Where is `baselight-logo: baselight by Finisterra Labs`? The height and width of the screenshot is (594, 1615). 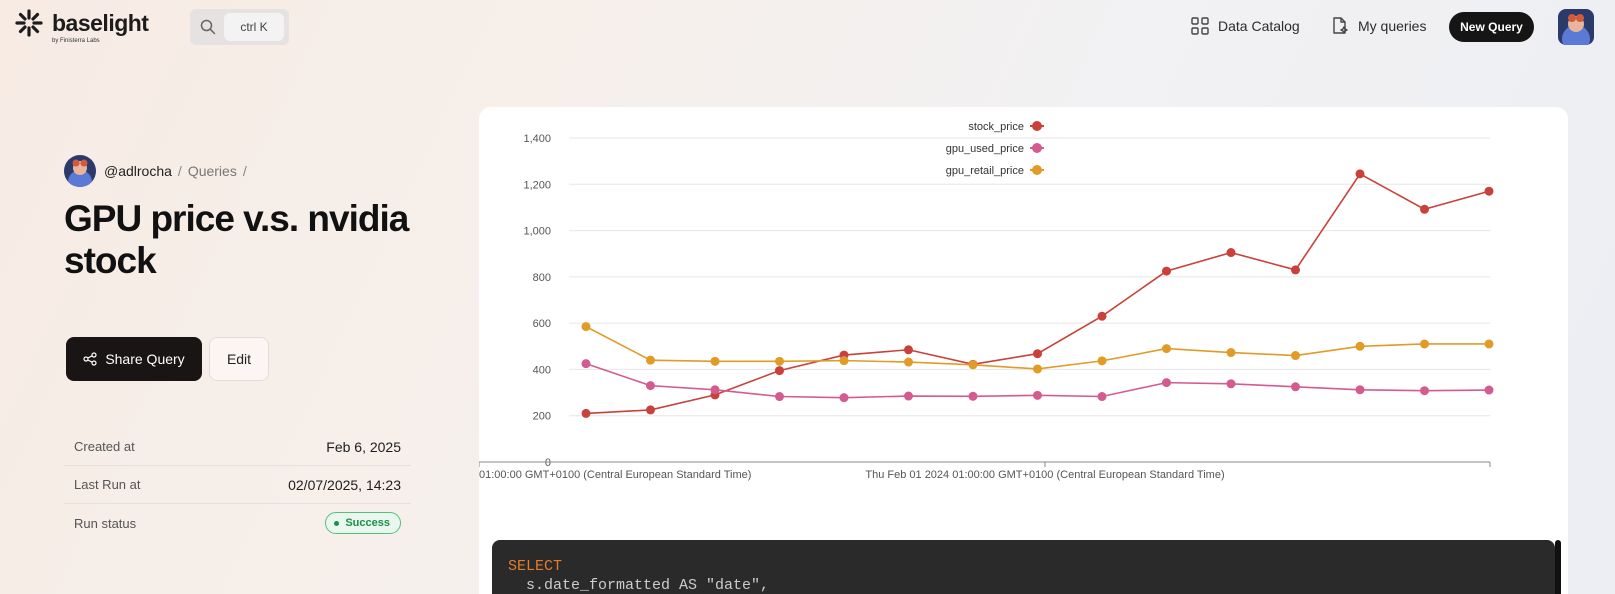 baselight-logo: baselight by Finisterra Labs is located at coordinates (94, 26).